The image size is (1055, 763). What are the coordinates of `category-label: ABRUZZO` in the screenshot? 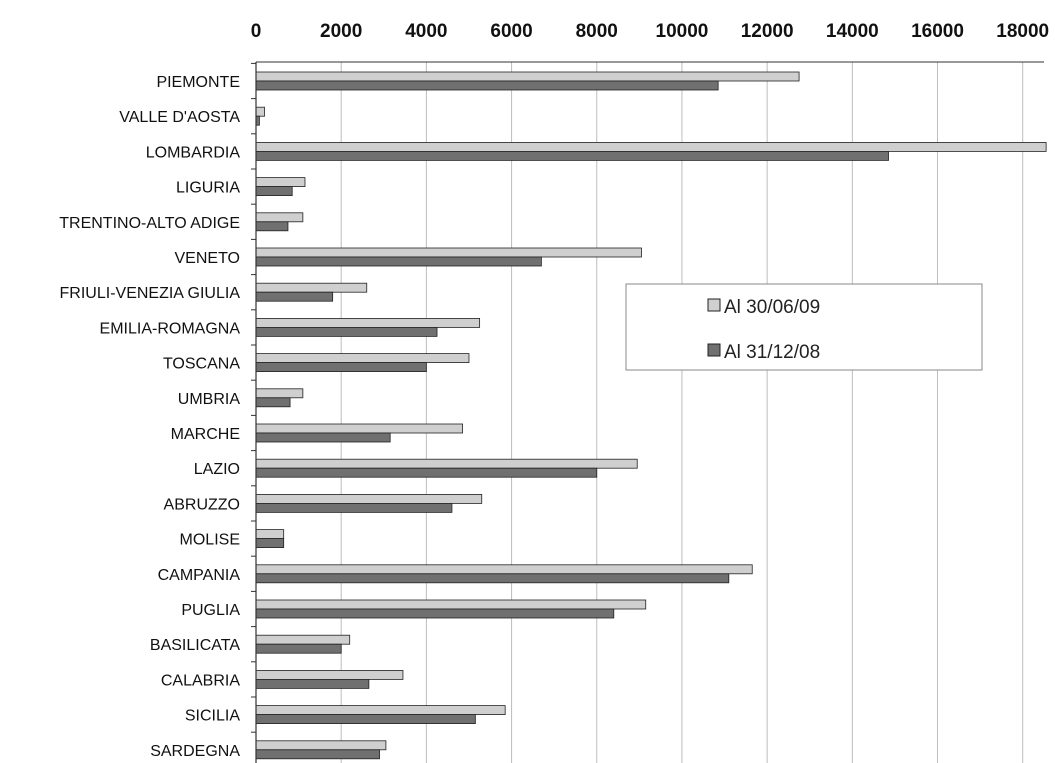 It's located at (202, 504).